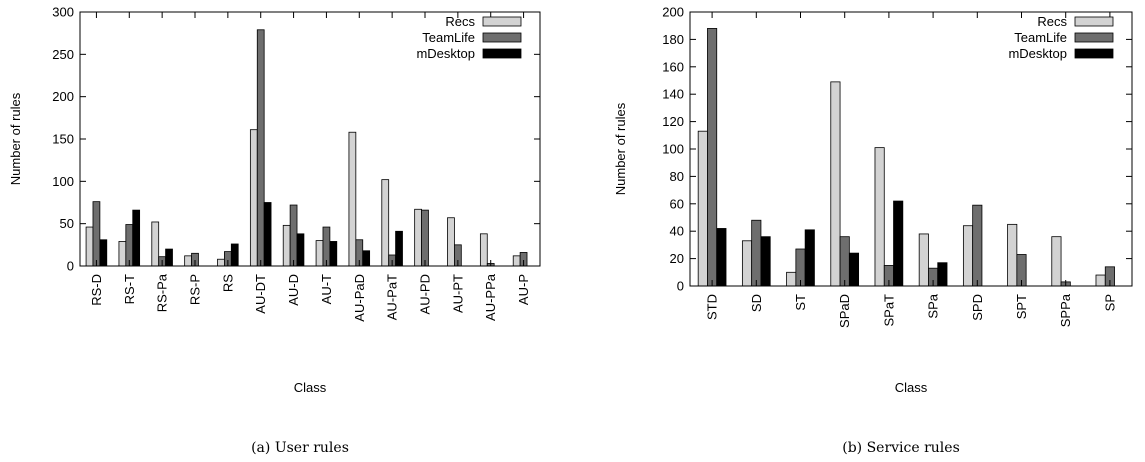 This screenshot has width=1145, height=462. I want to click on y-tick-label: 60, so click(677, 203).